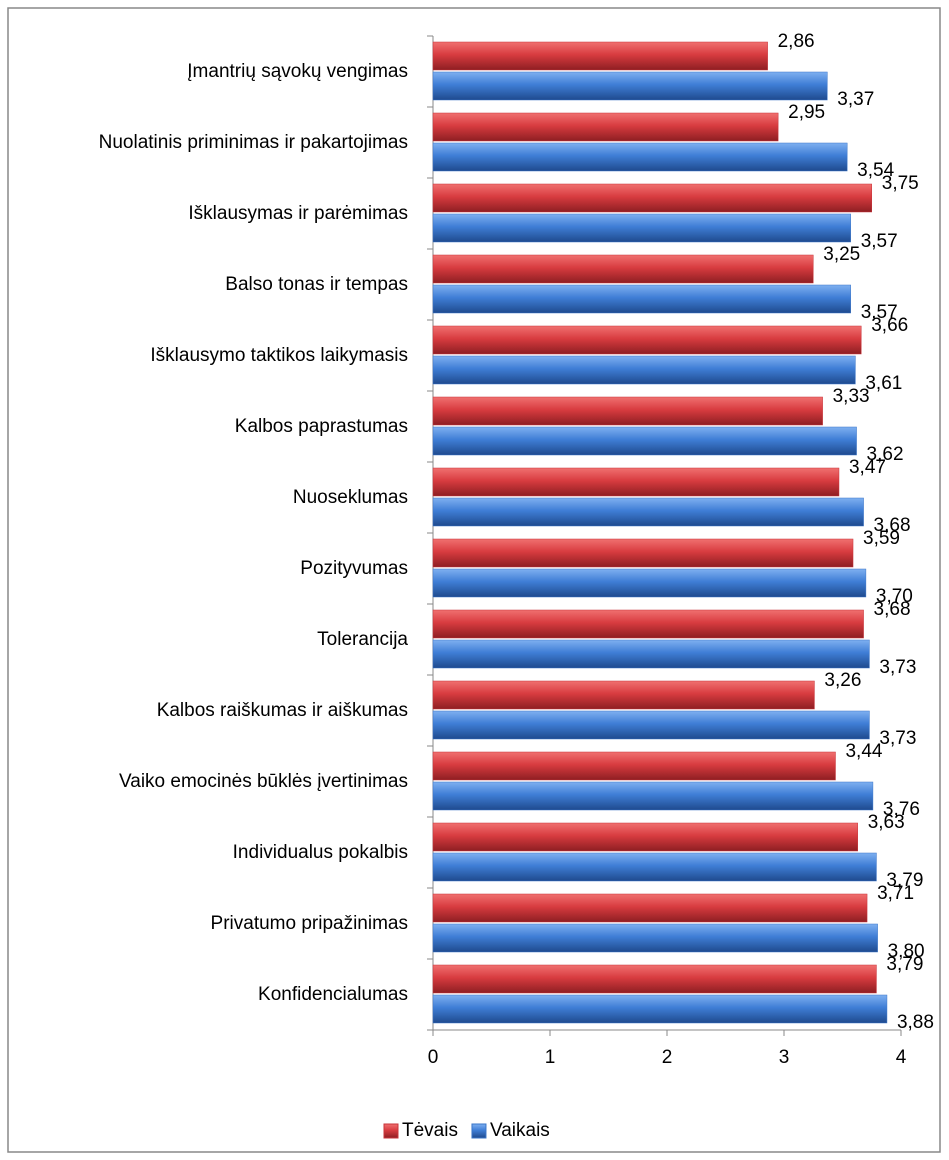  I want to click on value-label: 3,26, so click(842, 680).